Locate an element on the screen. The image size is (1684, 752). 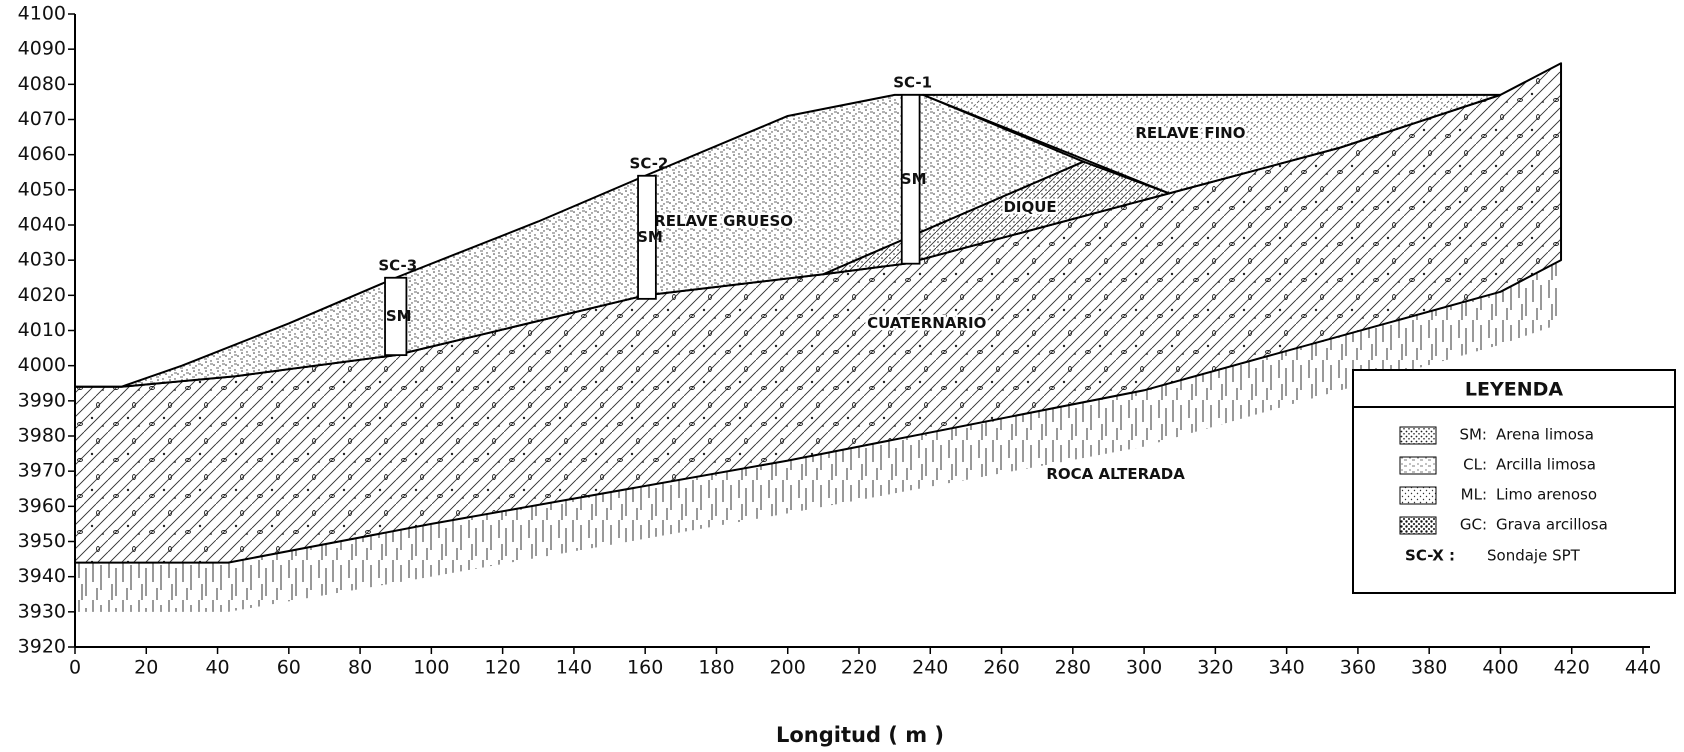
unit-label: DIQUE is located at coordinates (1029, 207).